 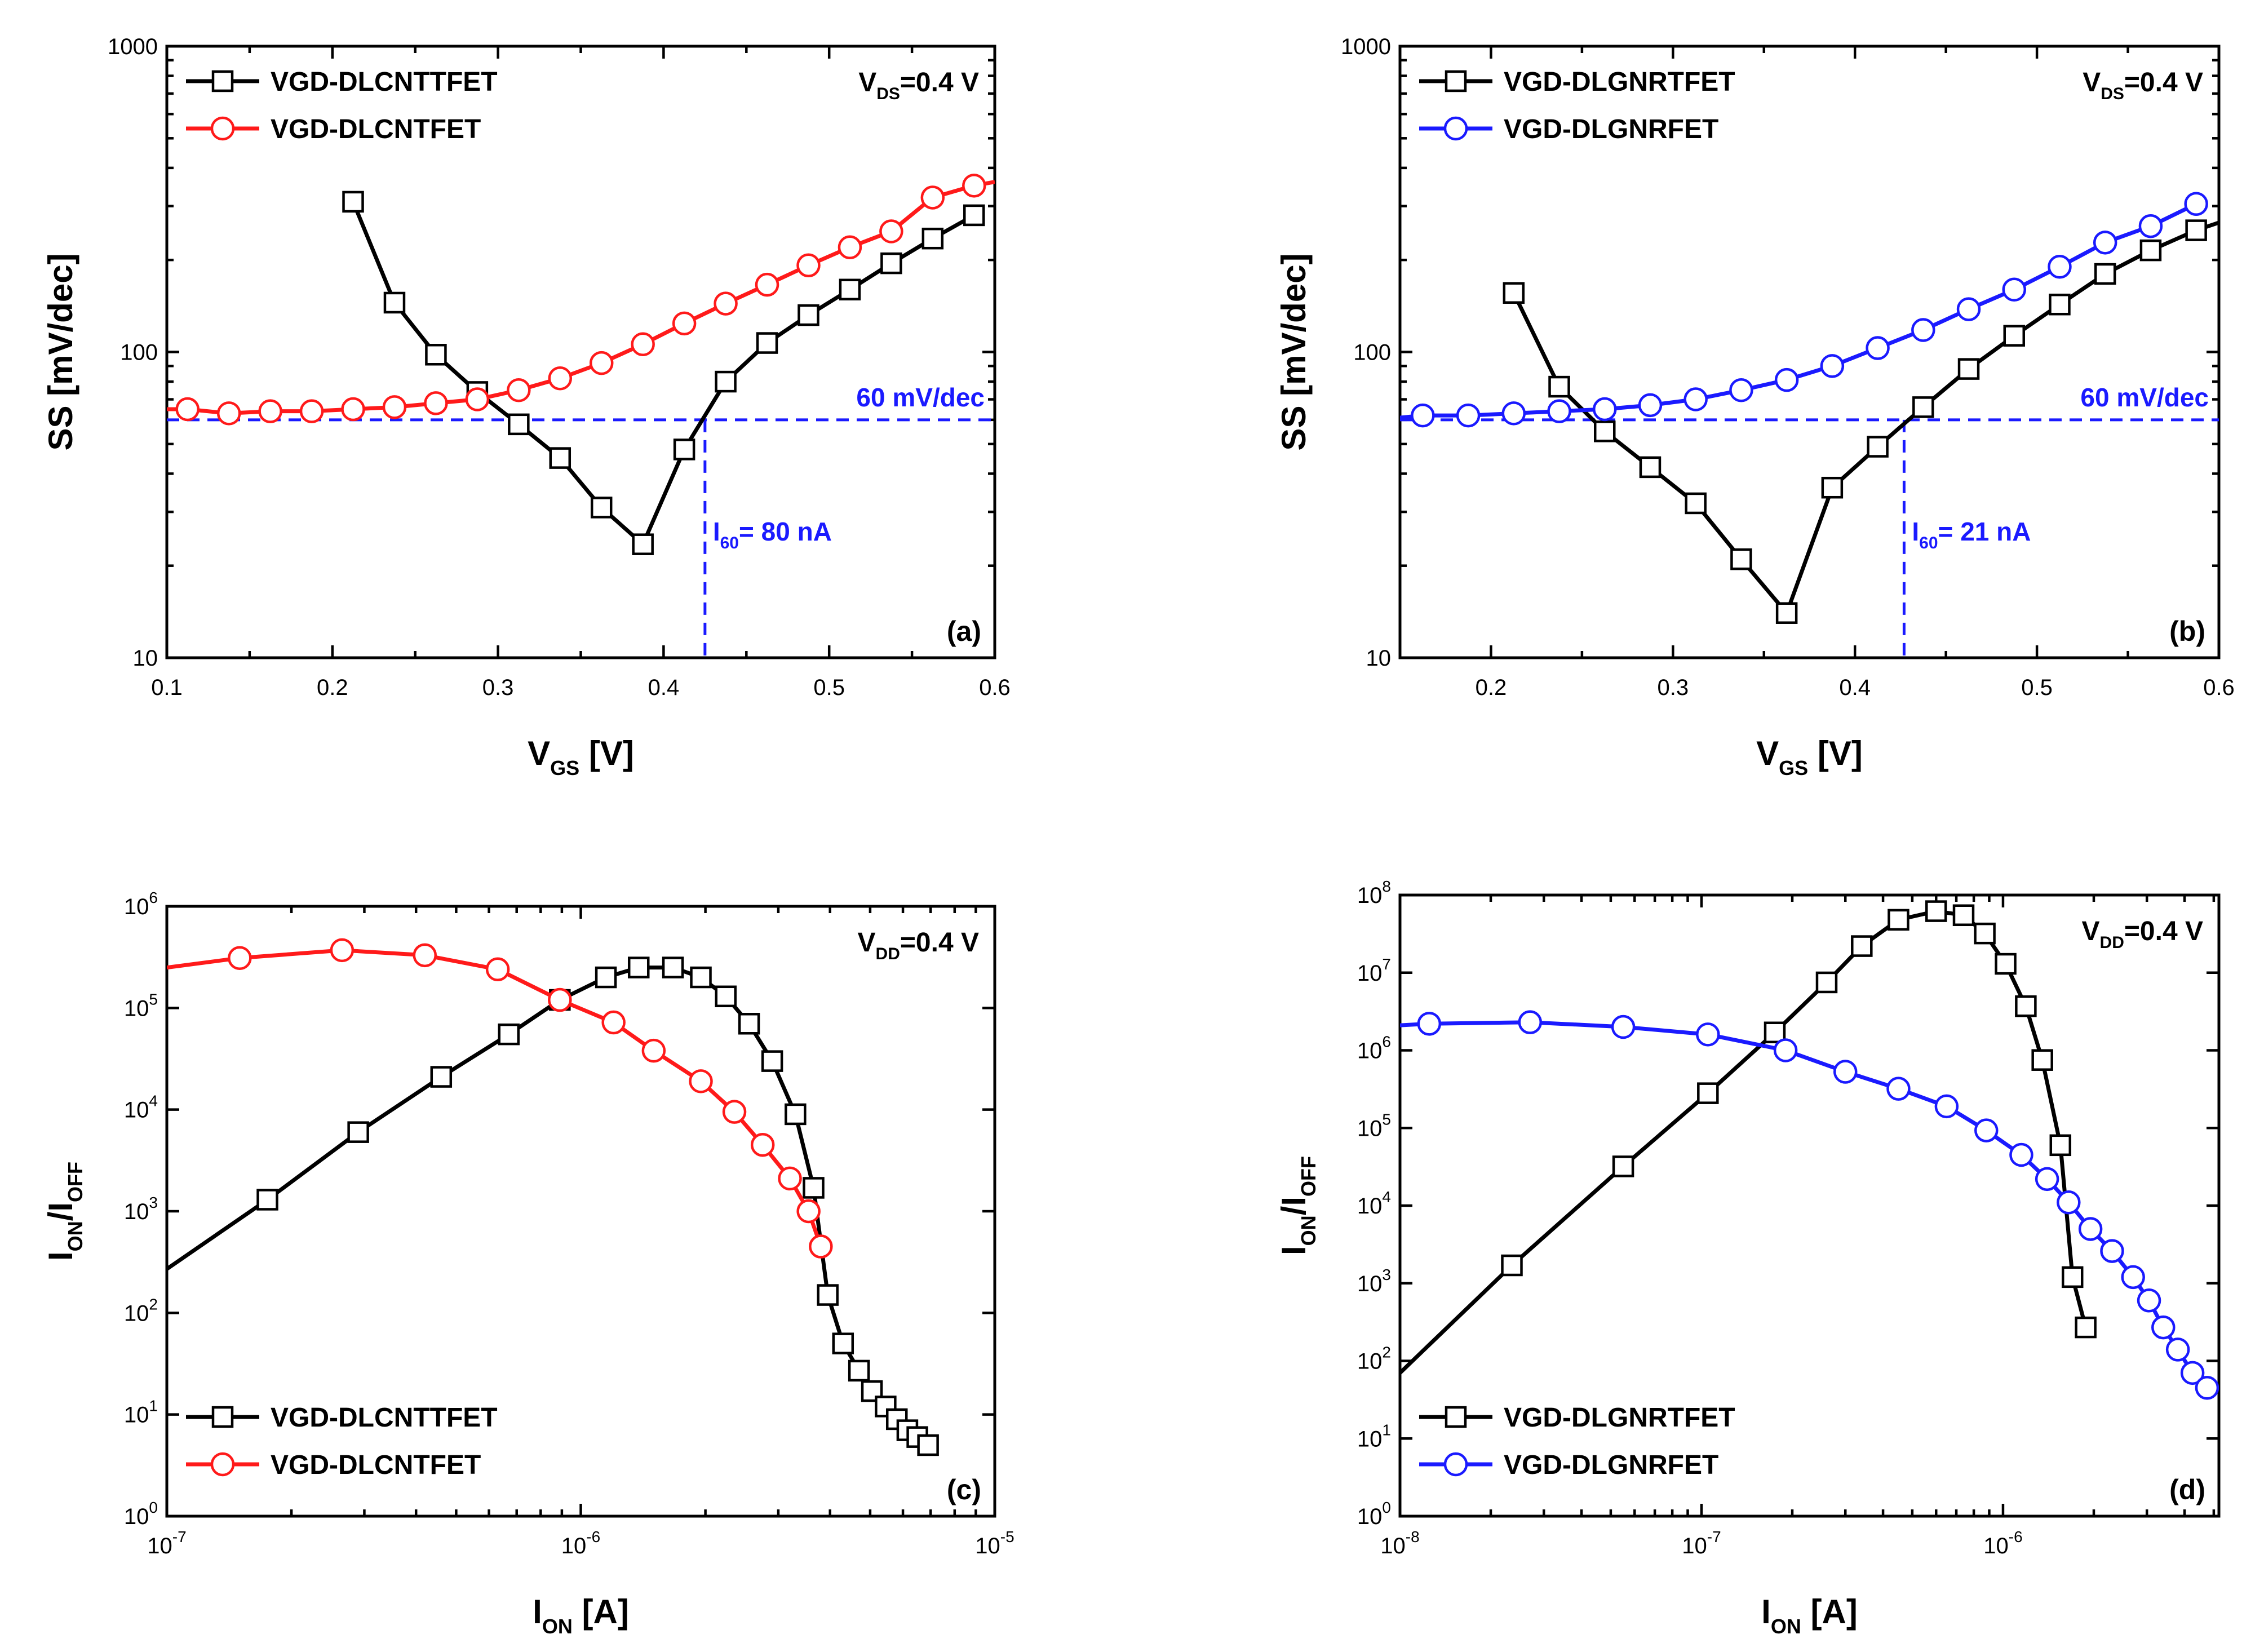 What do you see at coordinates (1611, 1465) in the screenshot?
I see `legend-label: VGD-DLGNRFET` at bounding box center [1611, 1465].